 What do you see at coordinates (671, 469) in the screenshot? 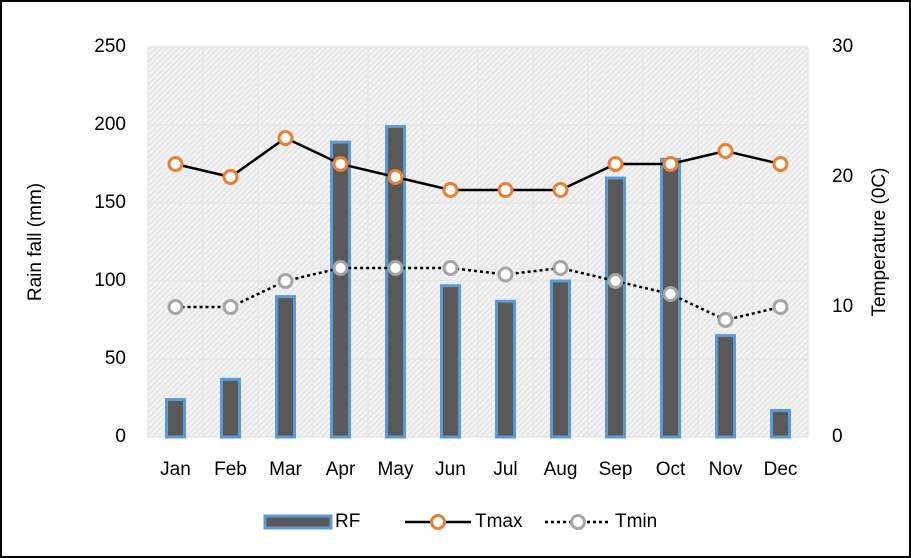
I see `x-tick-label: Oct` at bounding box center [671, 469].